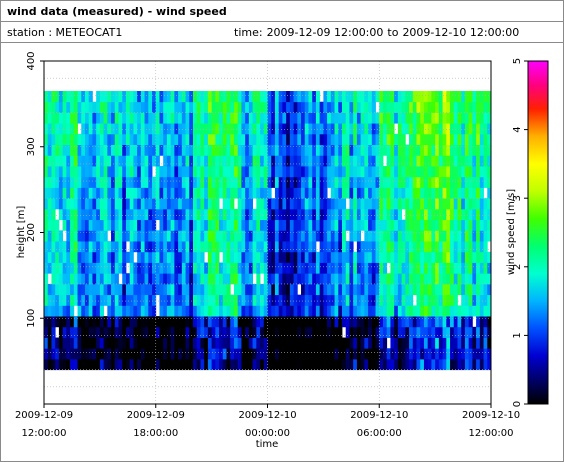 Image resolution: width=564 pixels, height=462 pixels. I want to click on time-start: 2009-12-09 12:00:00, so click(325, 32).